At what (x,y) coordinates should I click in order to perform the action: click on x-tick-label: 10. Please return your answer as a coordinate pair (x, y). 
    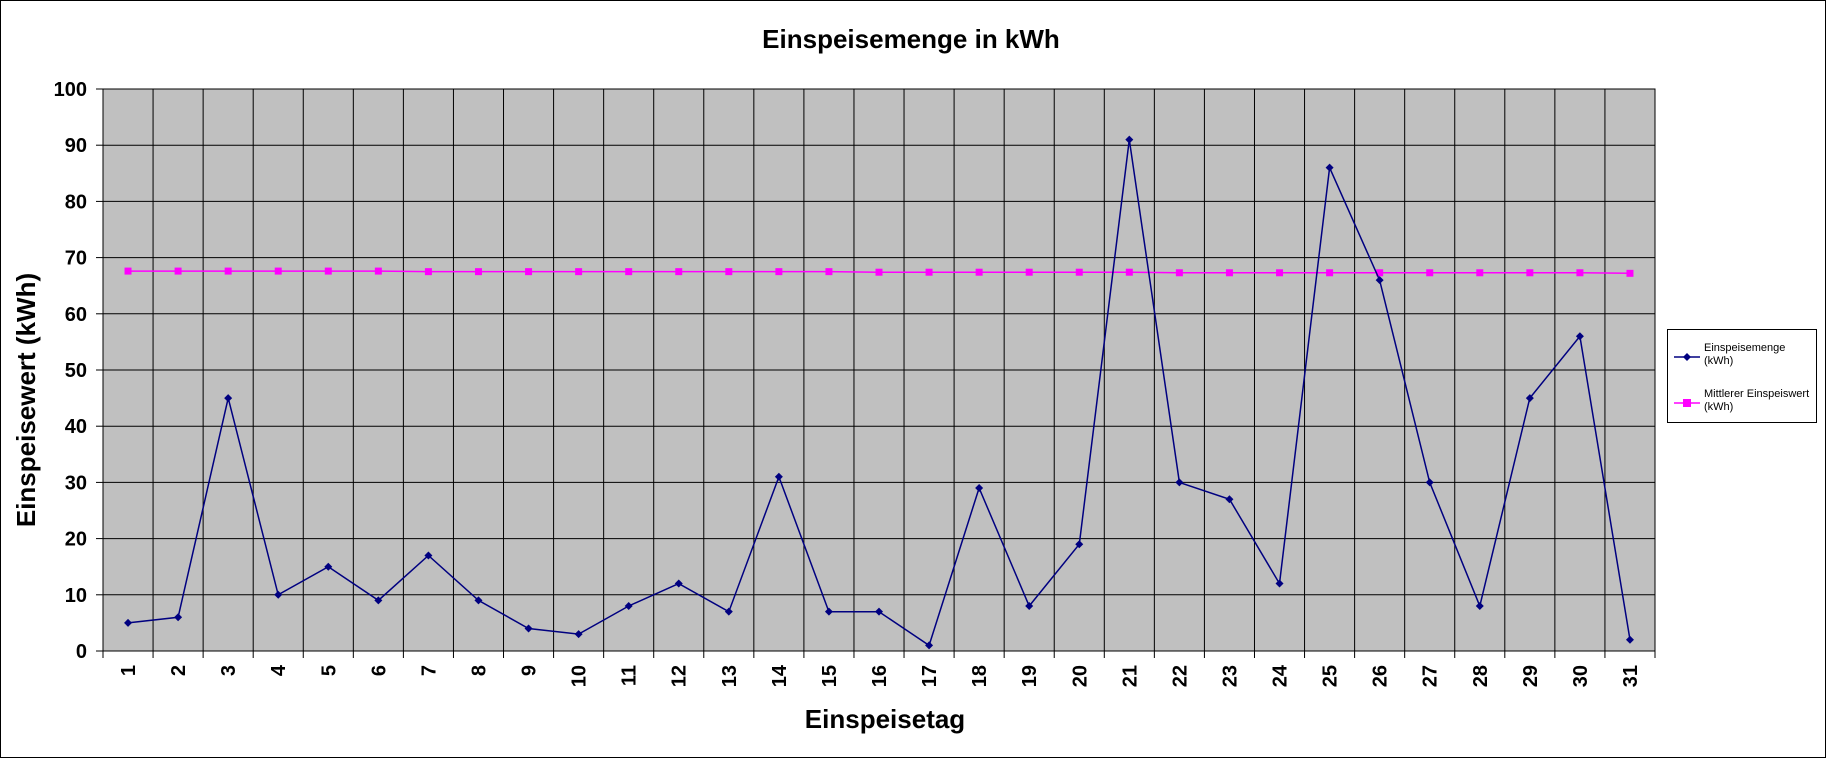
    Looking at the image, I should click on (580, 676).